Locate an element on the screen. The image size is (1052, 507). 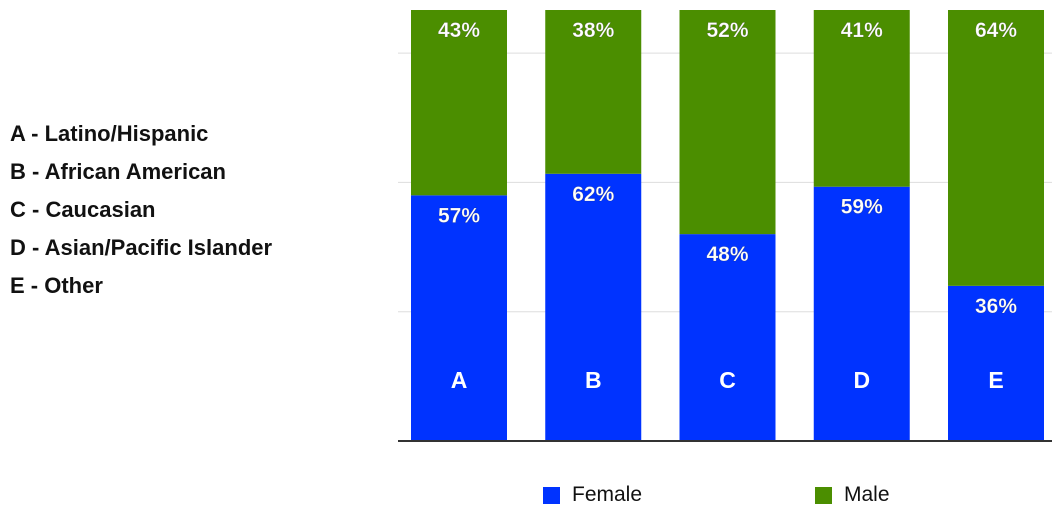
bar-male-b is located at coordinates (593, 92).